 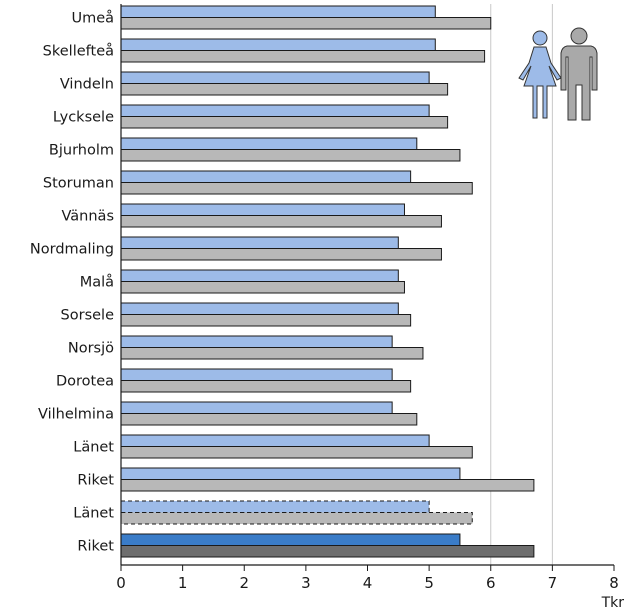 What do you see at coordinates (540, 74) in the screenshot?
I see `woman-icon` at bounding box center [540, 74].